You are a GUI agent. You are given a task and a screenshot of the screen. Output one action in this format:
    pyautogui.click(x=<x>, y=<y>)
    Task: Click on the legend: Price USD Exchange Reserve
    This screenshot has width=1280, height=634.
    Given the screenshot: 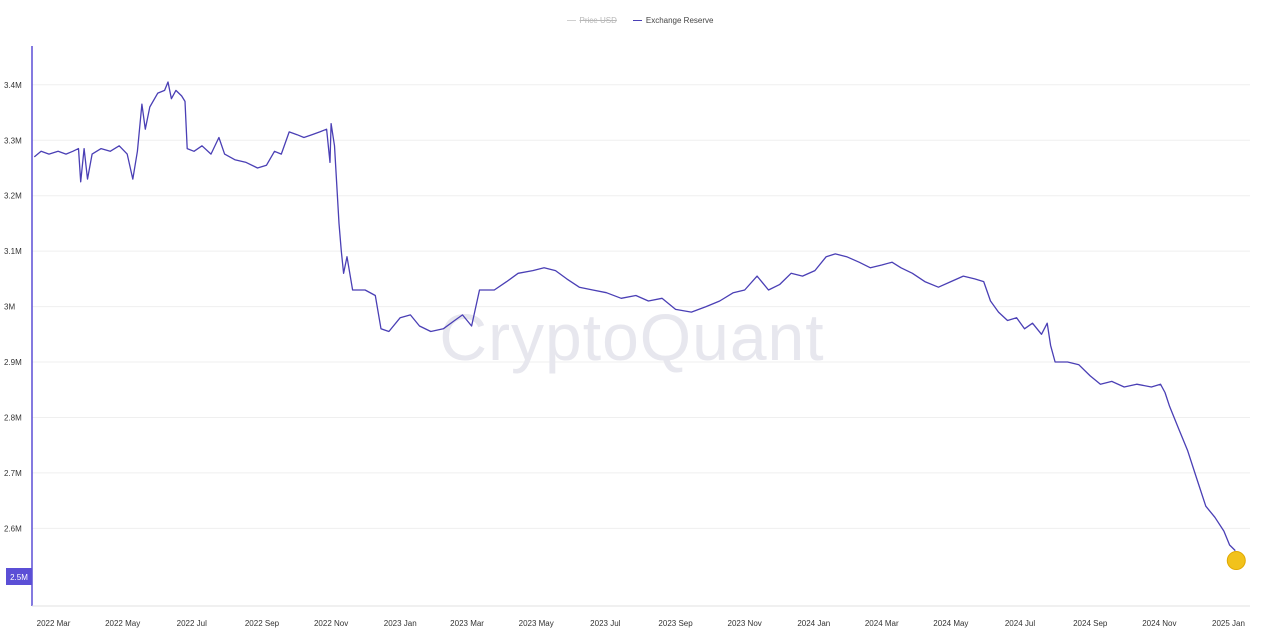 What is the action you would take?
    pyautogui.click(x=640, y=20)
    